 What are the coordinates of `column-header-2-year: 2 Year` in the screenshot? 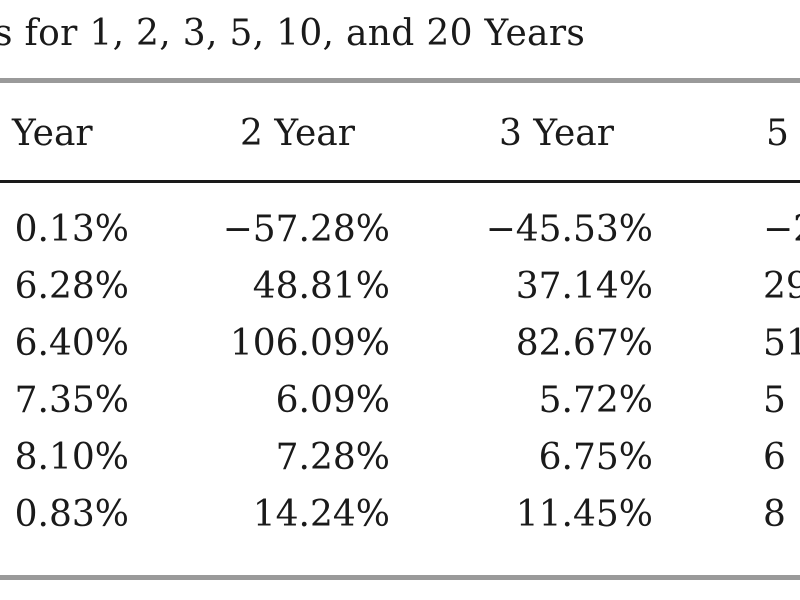 It's located at (297, 133).